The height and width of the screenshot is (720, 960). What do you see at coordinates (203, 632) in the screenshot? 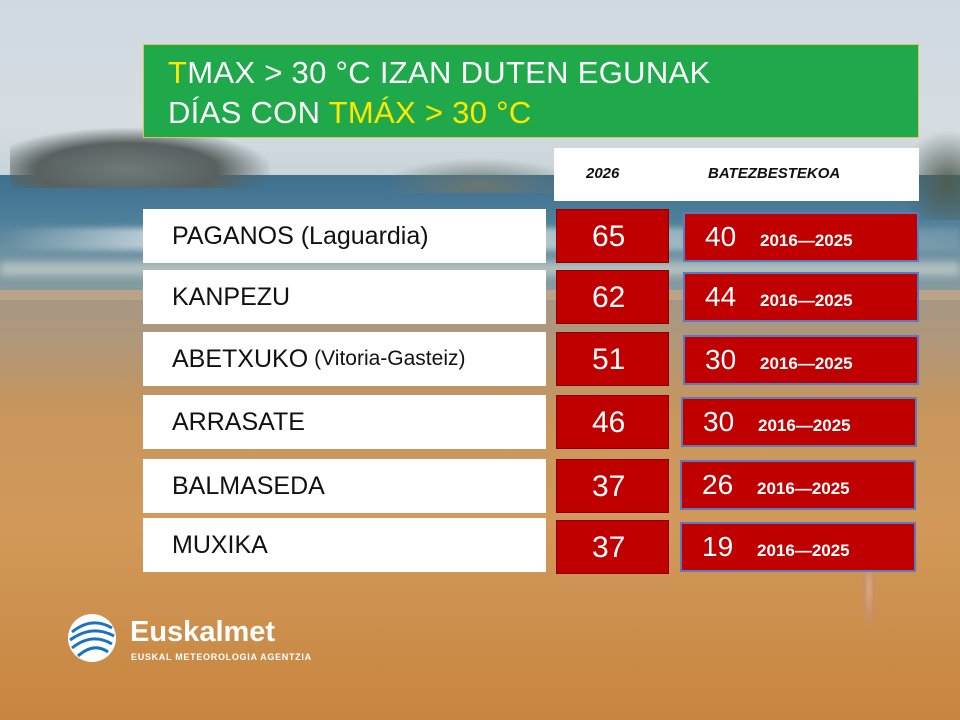
I see `logo-name: Euskalmet` at bounding box center [203, 632].